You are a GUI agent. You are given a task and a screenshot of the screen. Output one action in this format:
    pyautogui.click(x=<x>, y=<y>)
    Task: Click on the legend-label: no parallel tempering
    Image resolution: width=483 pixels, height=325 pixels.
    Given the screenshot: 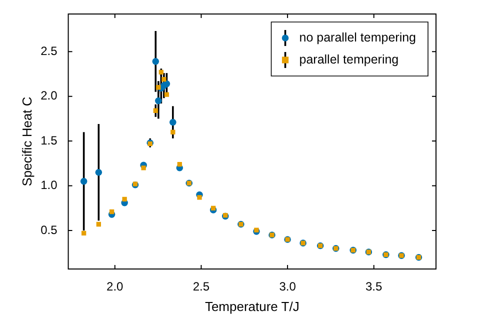 What is the action you would take?
    pyautogui.click(x=357, y=37)
    